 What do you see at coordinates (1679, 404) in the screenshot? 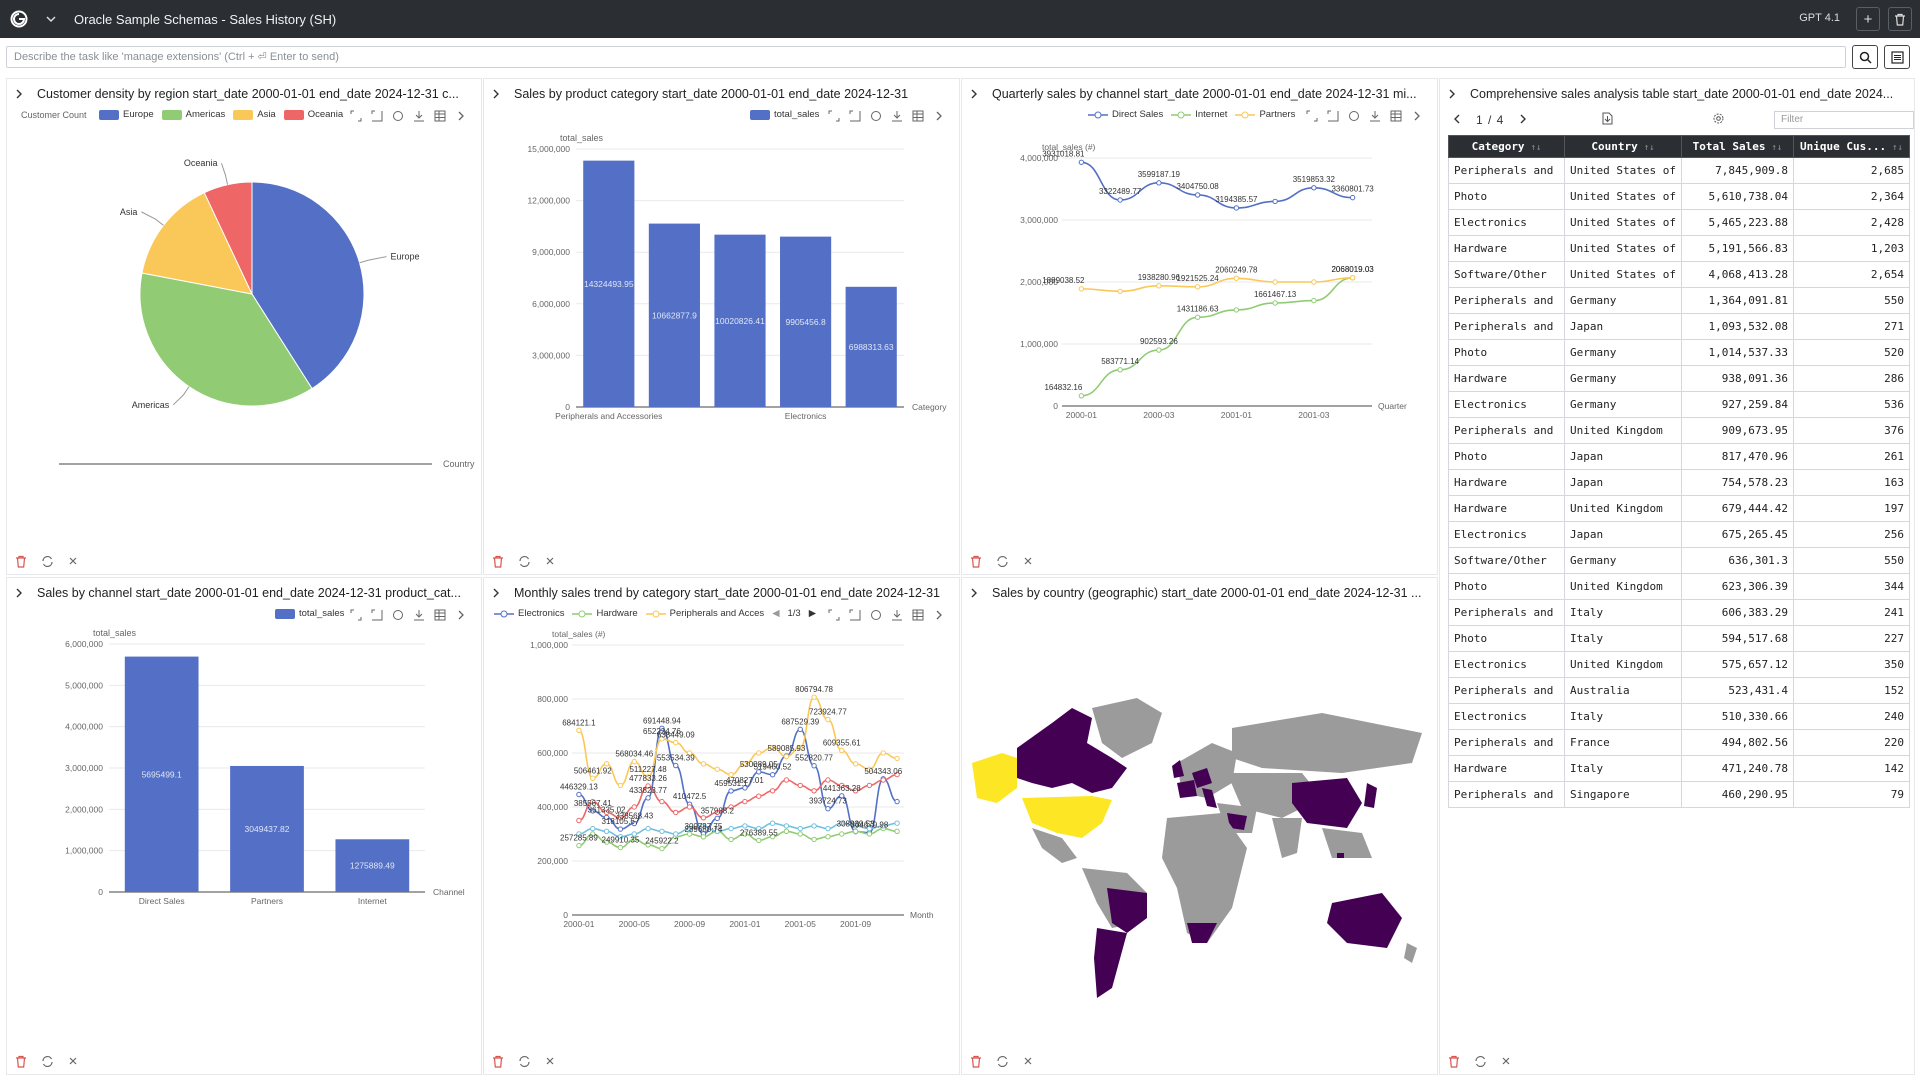
I see `table-row: Electronics Germany 927,259.84 536` at bounding box center [1679, 404].